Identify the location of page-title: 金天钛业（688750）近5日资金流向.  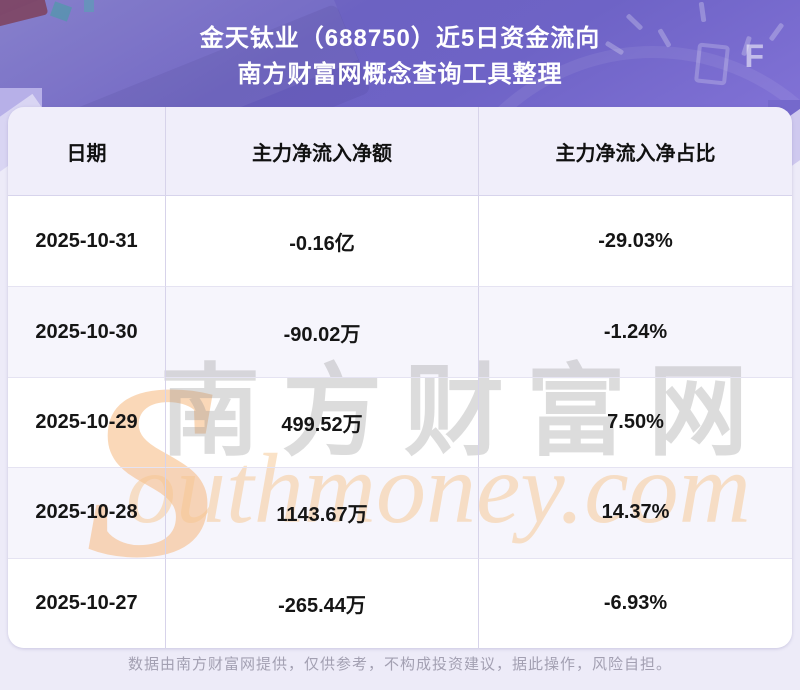
(400, 38).